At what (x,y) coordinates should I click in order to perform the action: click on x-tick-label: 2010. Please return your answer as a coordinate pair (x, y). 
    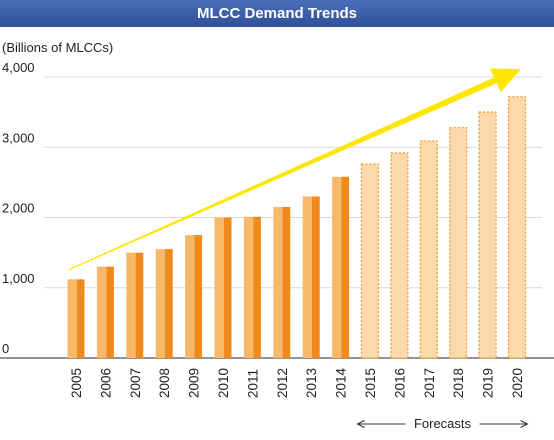
    Looking at the image, I should click on (223, 383).